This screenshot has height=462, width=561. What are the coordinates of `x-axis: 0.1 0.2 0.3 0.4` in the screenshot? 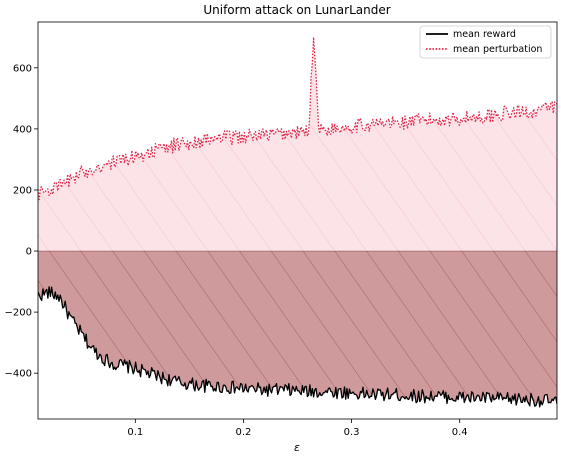 It's located at (297, 428).